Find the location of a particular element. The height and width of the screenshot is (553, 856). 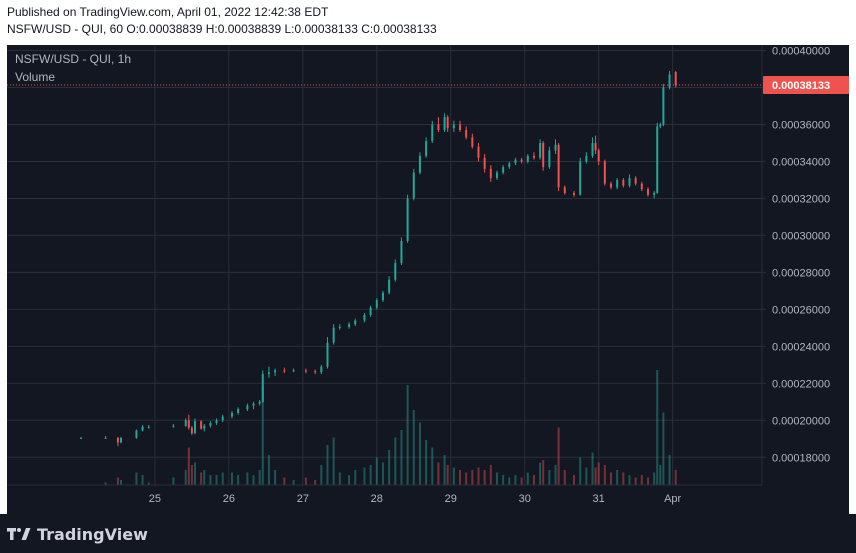

price-tick-label: 0.00030000 is located at coordinates (801, 236).